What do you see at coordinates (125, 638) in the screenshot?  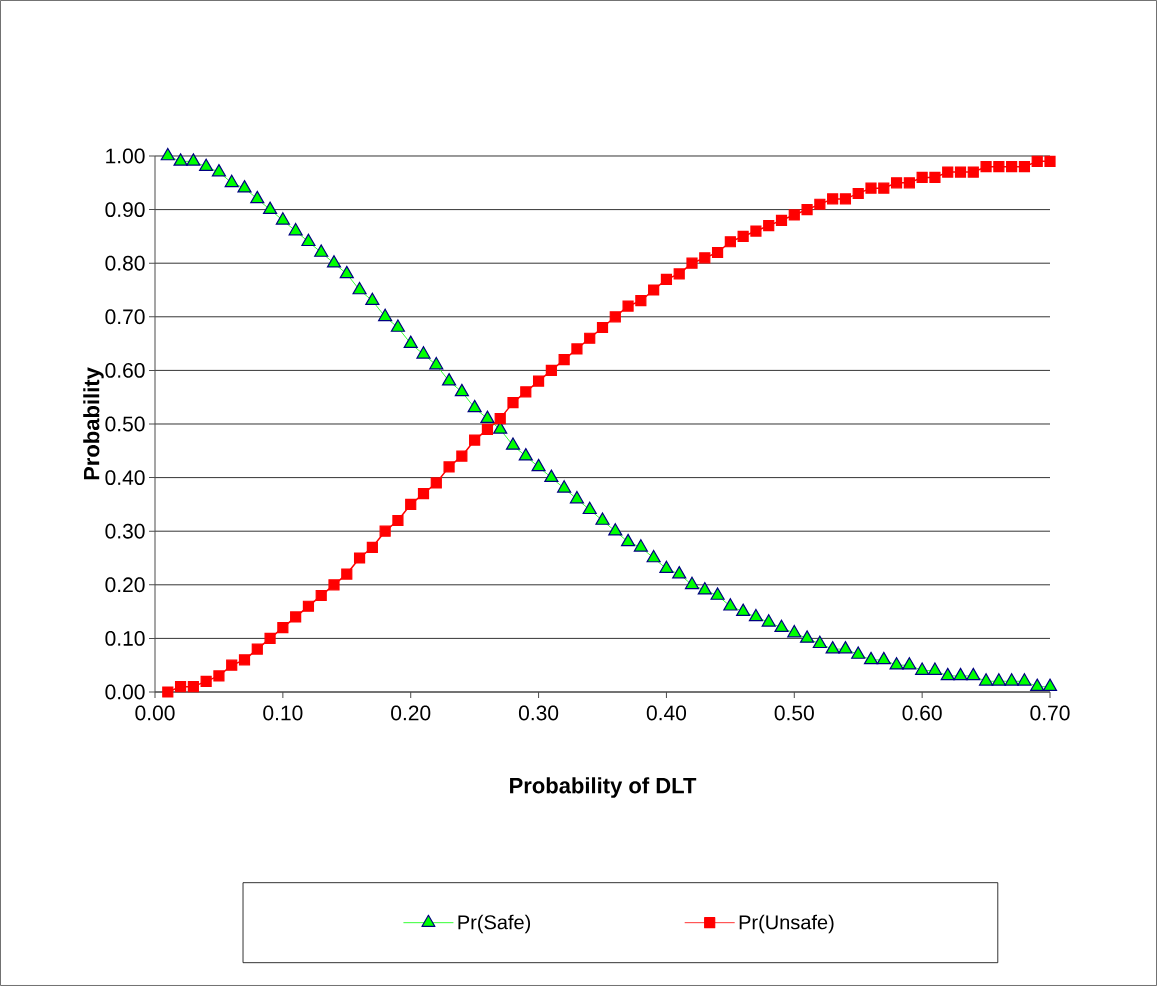 I see `y-tick-label: 0.10` at bounding box center [125, 638].